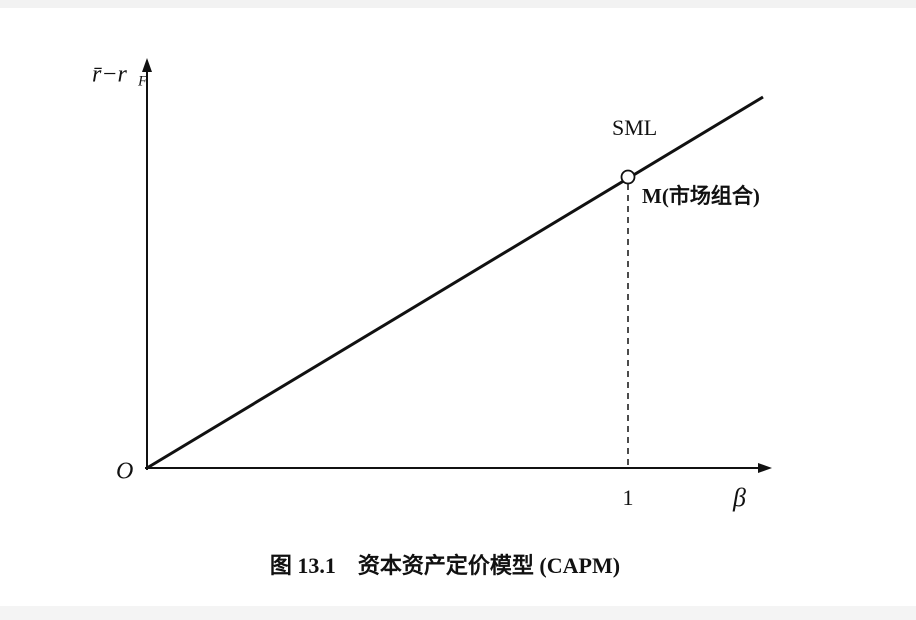 This screenshot has height=620, width=916. Describe the element at coordinates (739, 497) in the screenshot. I see `x-axis-label: β` at that location.